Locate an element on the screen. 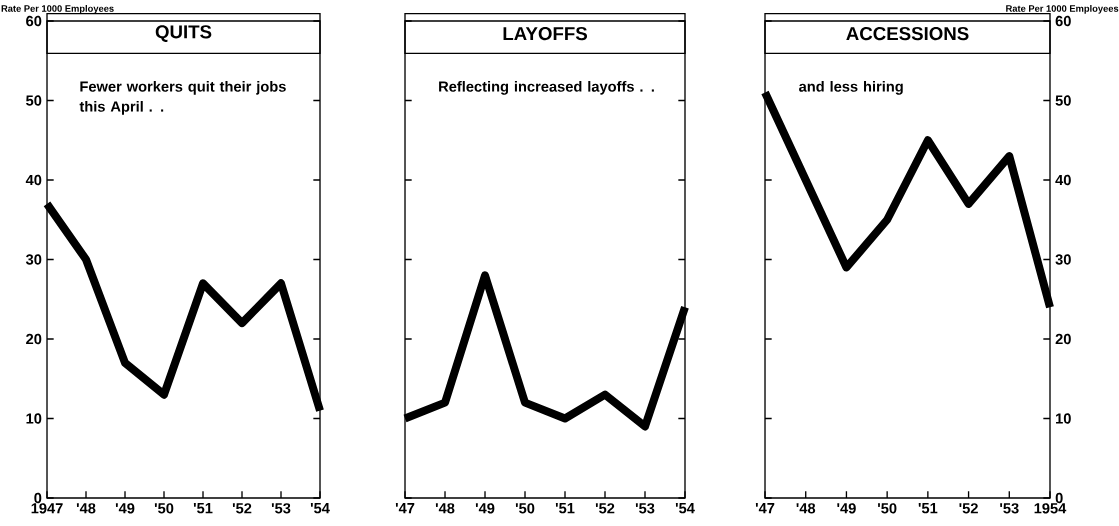  chart-title: QUITS is located at coordinates (183, 33).